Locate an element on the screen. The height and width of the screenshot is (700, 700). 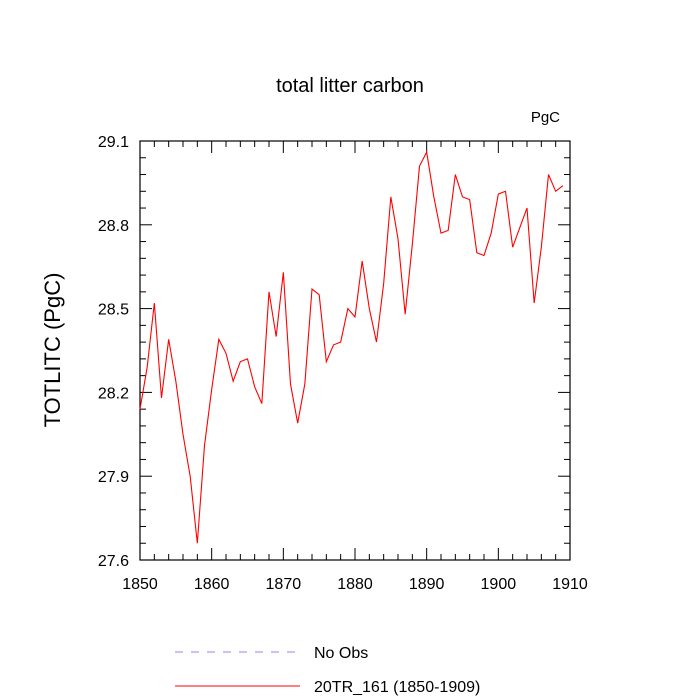
y-tick-label: 28.2 is located at coordinates (113, 393).